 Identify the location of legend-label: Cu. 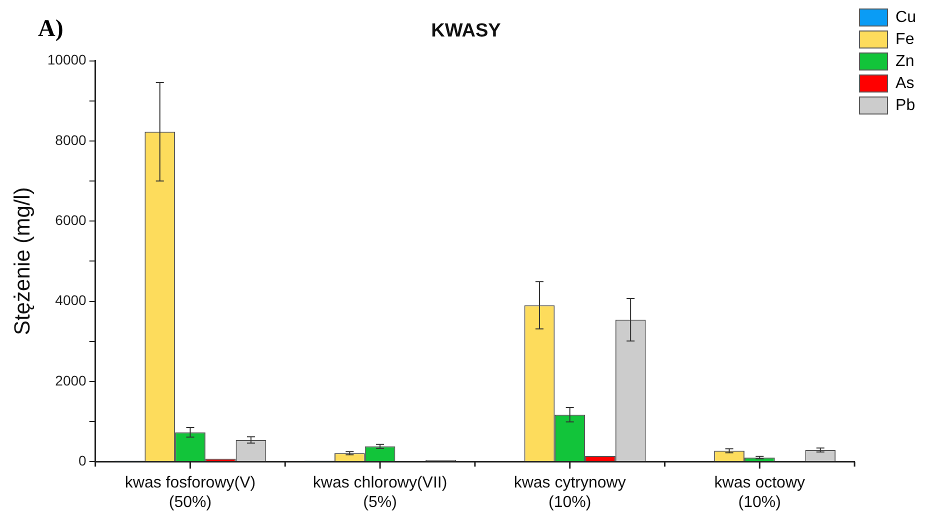
(906, 17).